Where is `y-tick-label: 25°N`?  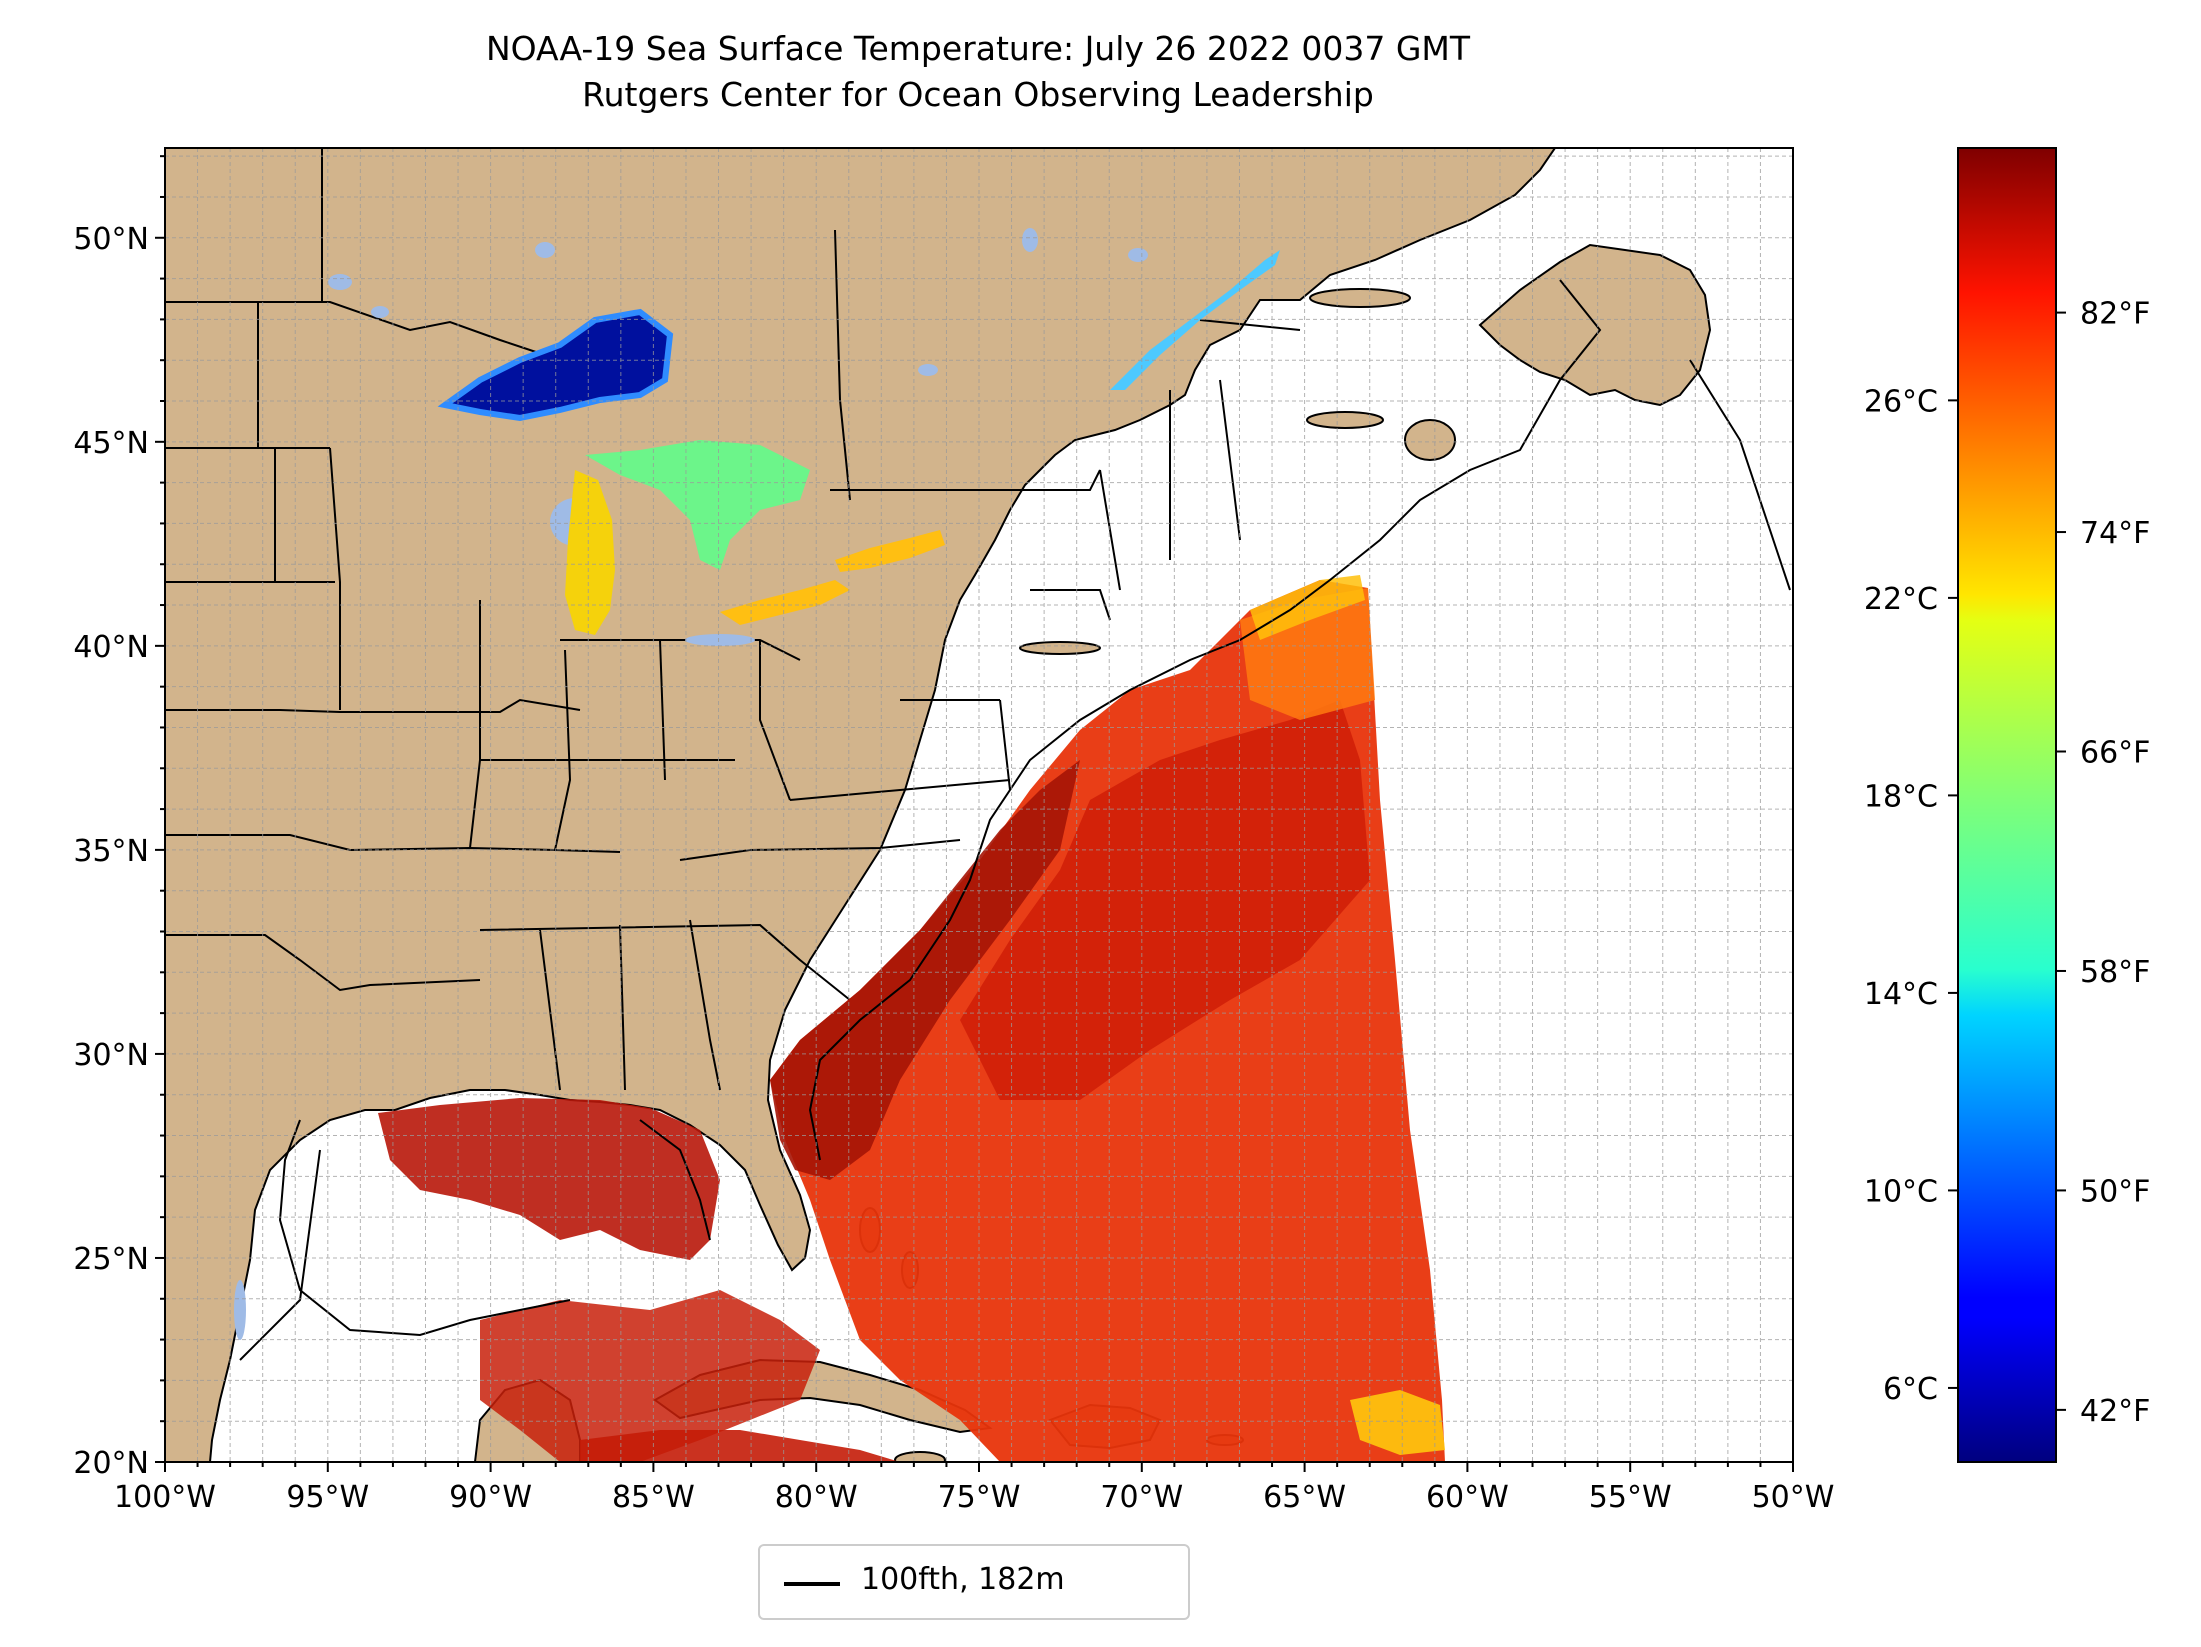
y-tick-label: 25°N is located at coordinates (111, 1259).